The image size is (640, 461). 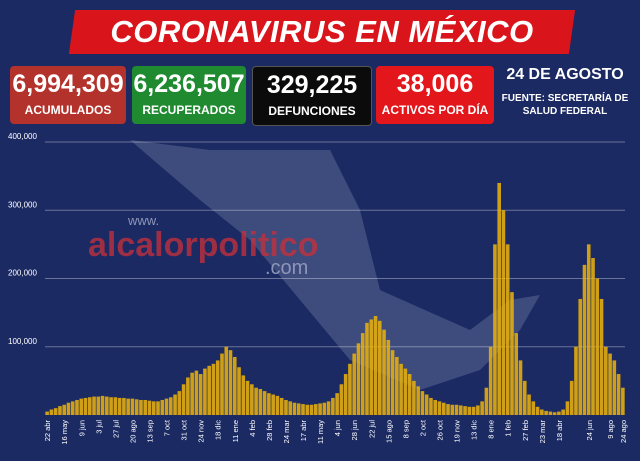 I want to click on y-tick-label: 400,000, so click(x=22, y=136).